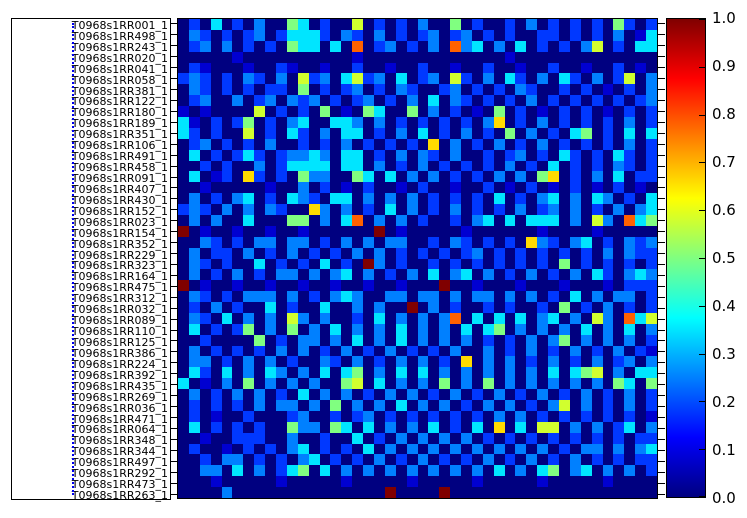 The height and width of the screenshot is (518, 747). Describe the element at coordinates (702, 67) in the screenshot. I see `colorbar-tick` at that location.